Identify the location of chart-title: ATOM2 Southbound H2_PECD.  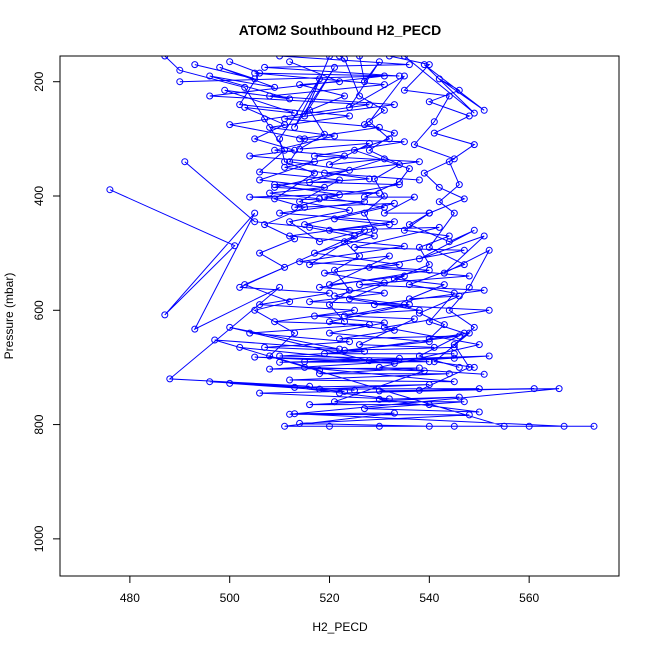
(340, 30).